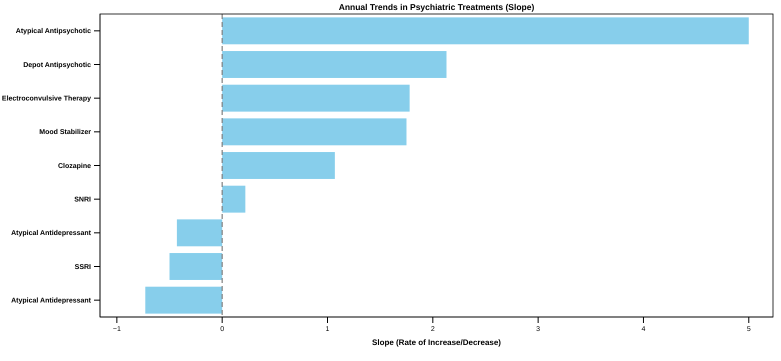 Image resolution: width=781 pixels, height=361 pixels. Describe the element at coordinates (436, 7) in the screenshot. I see `chart-title: Annual Trends in Psychiatric Treatments (Slope)` at that location.